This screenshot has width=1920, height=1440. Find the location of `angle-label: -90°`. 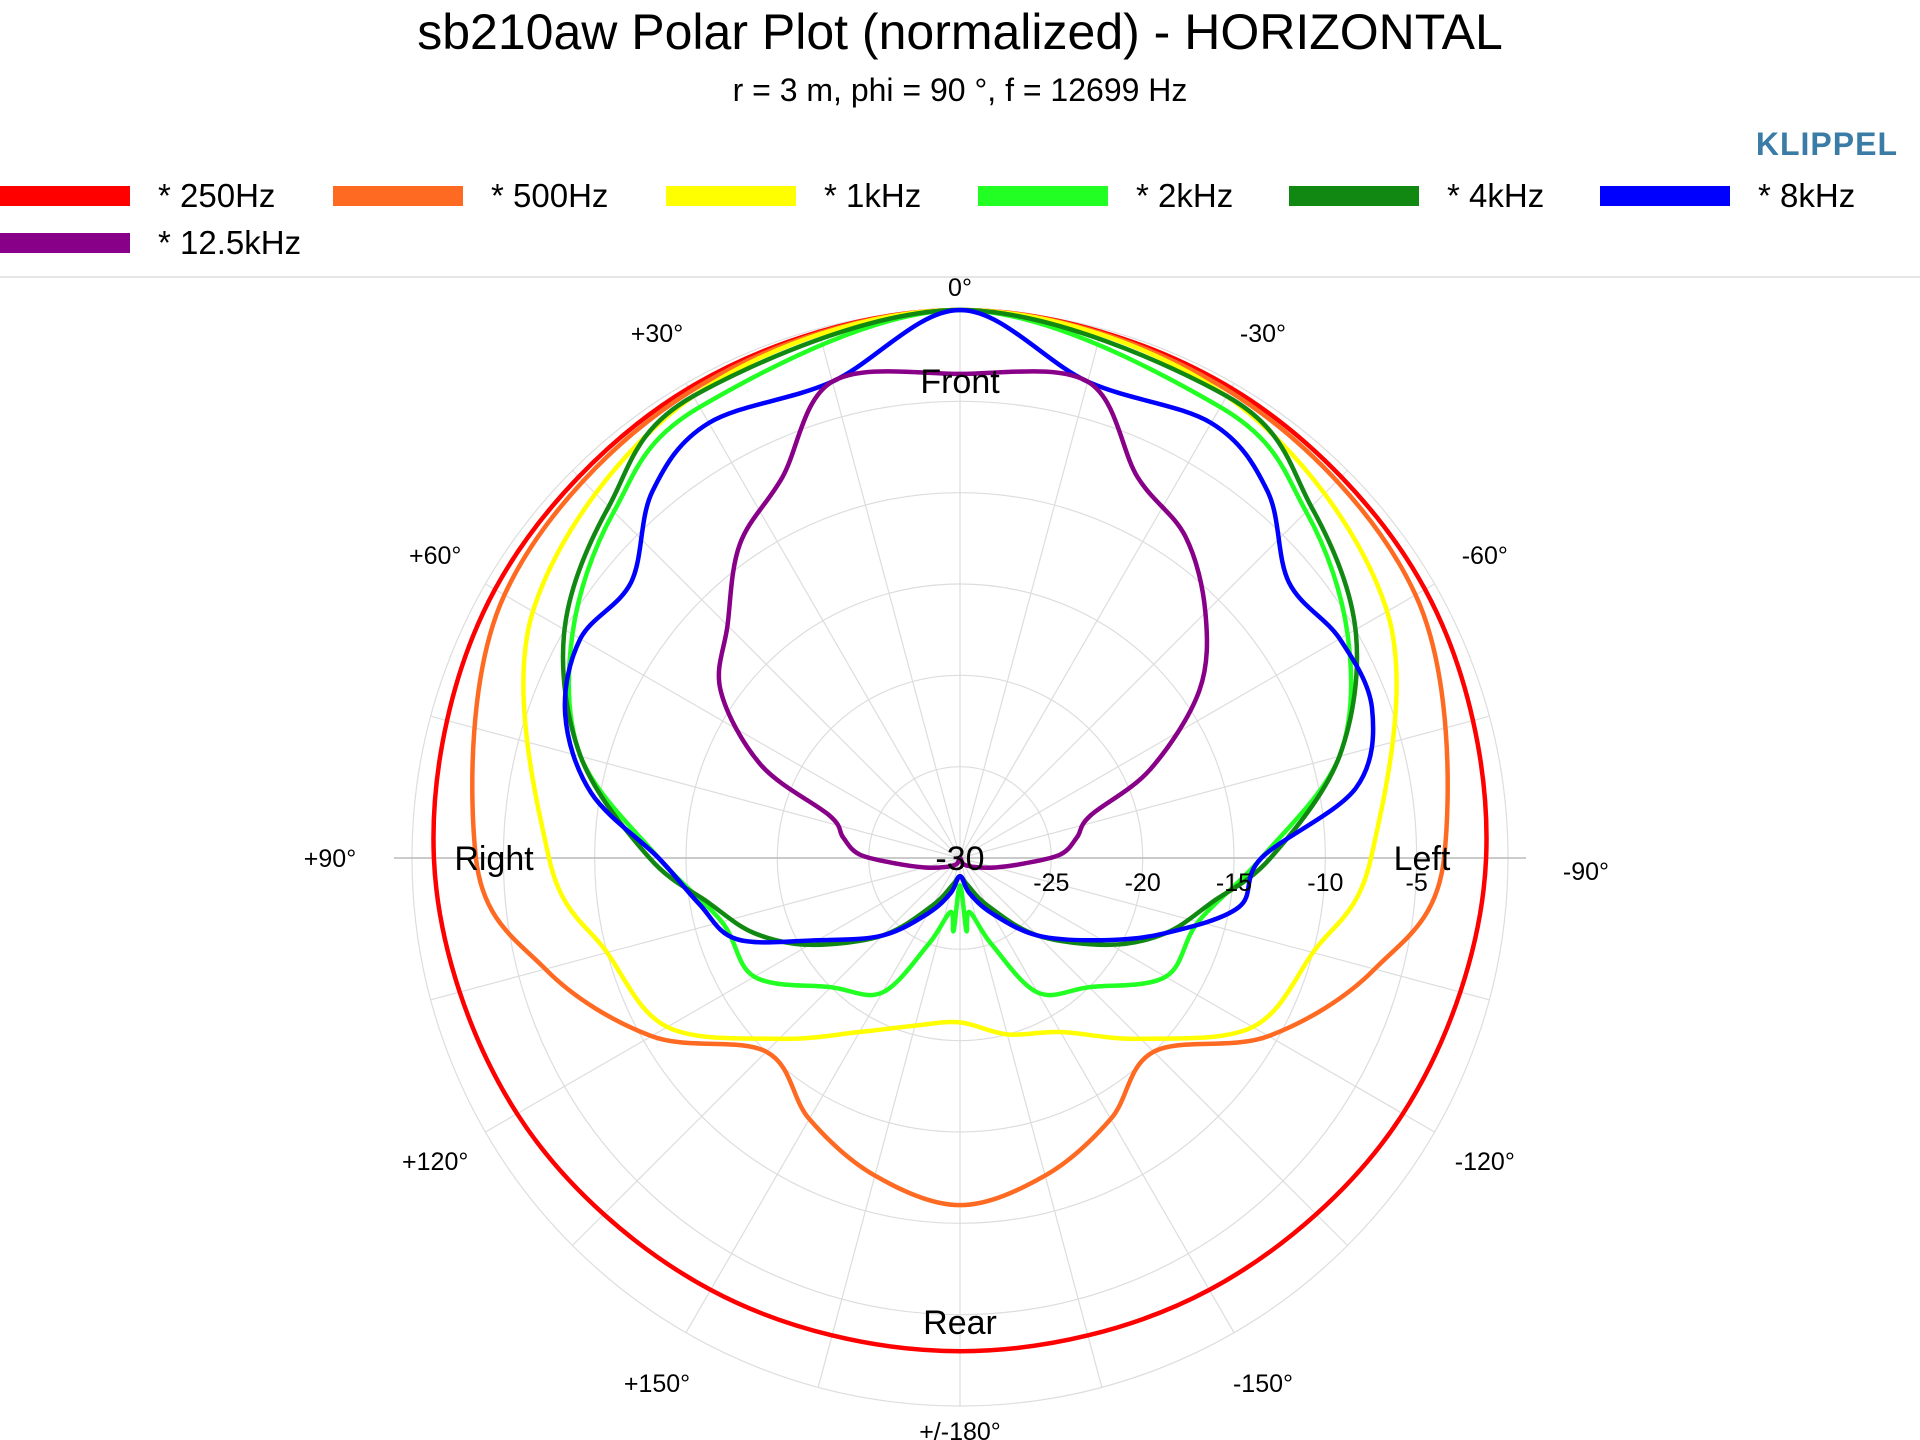

angle-label: -90° is located at coordinates (1586, 872).